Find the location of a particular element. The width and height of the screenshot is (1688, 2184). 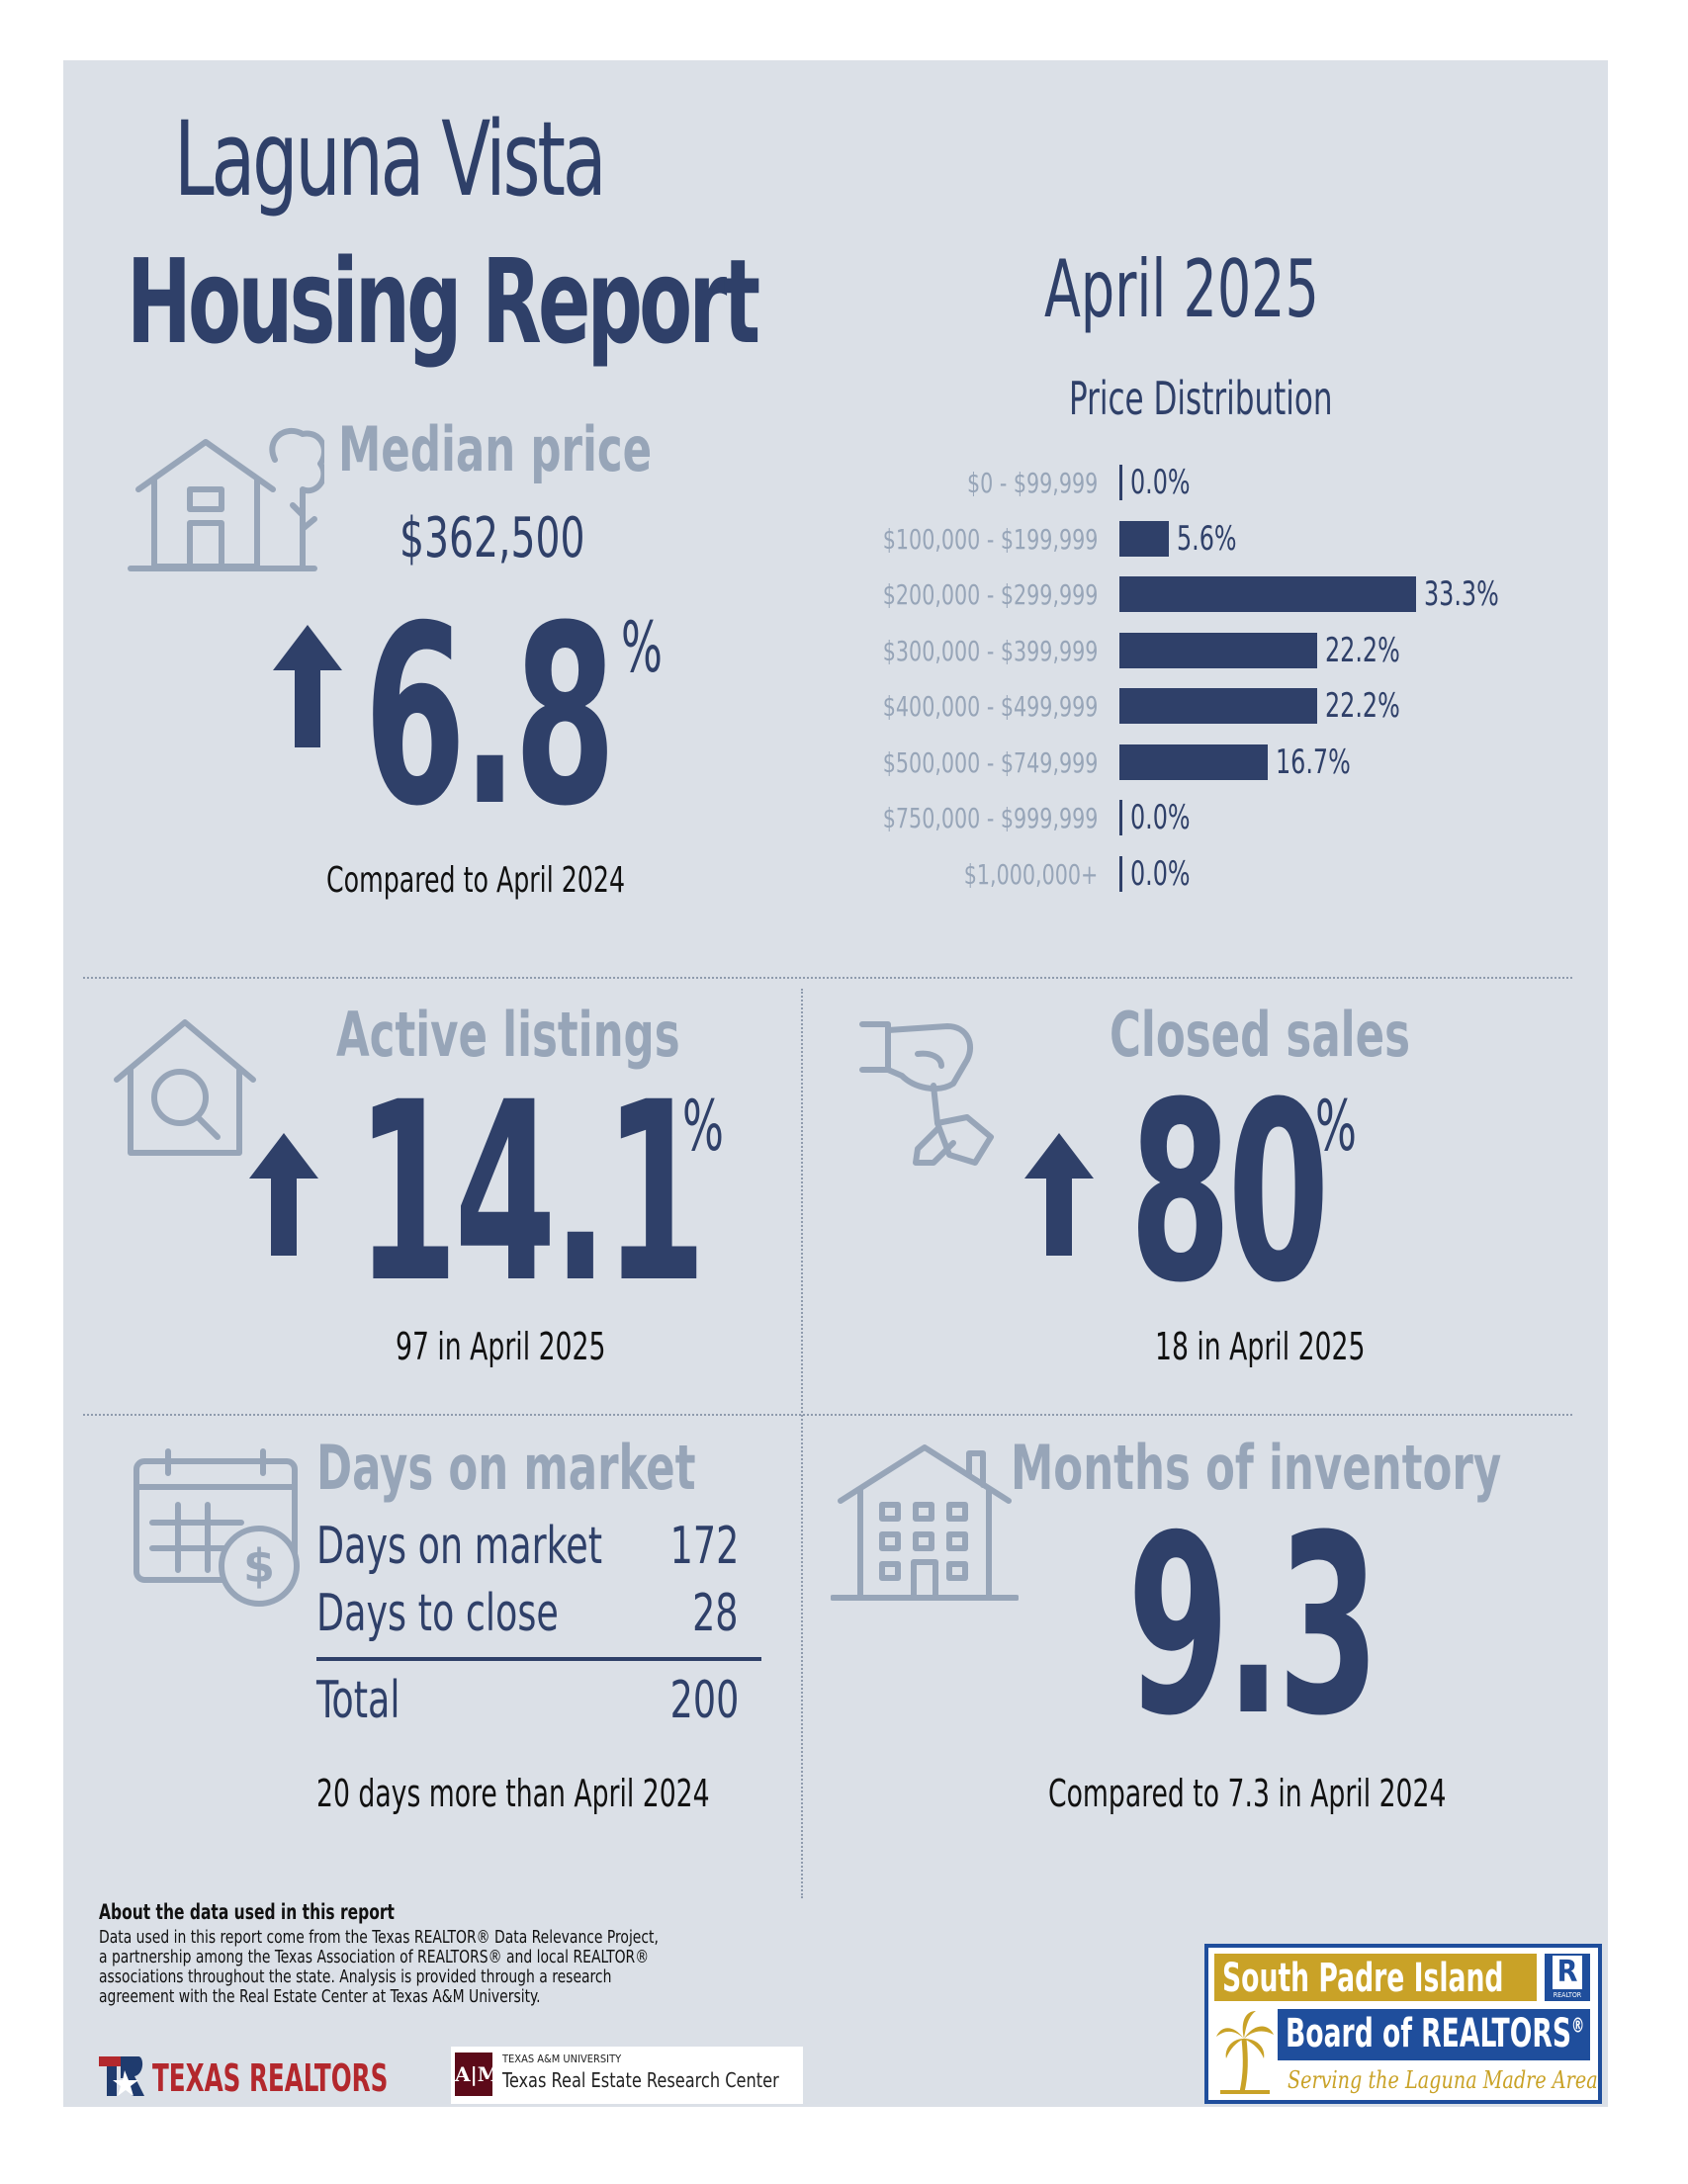

price-range-label: $300,000 - $399,999 is located at coordinates (990, 650).